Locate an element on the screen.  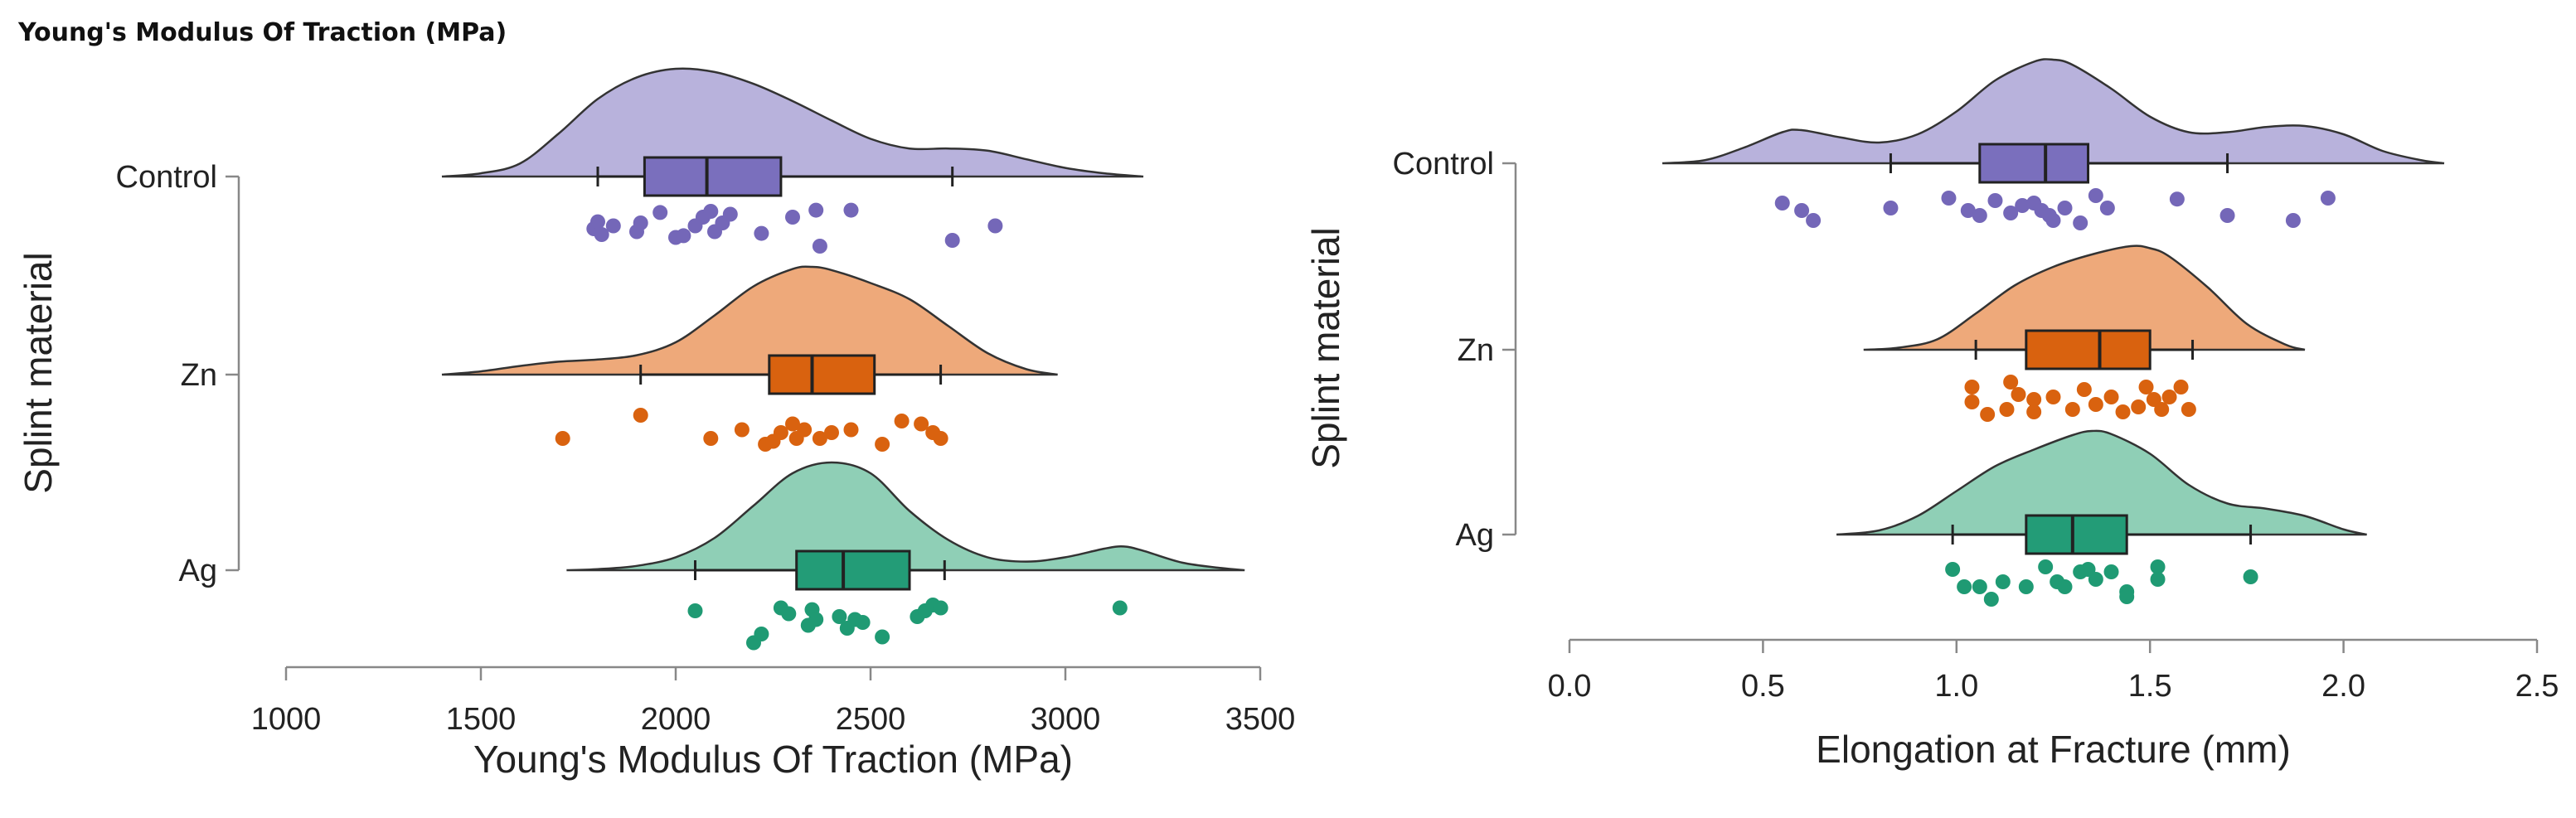
x-tick-label: 1.5 is located at coordinates (2150, 686).